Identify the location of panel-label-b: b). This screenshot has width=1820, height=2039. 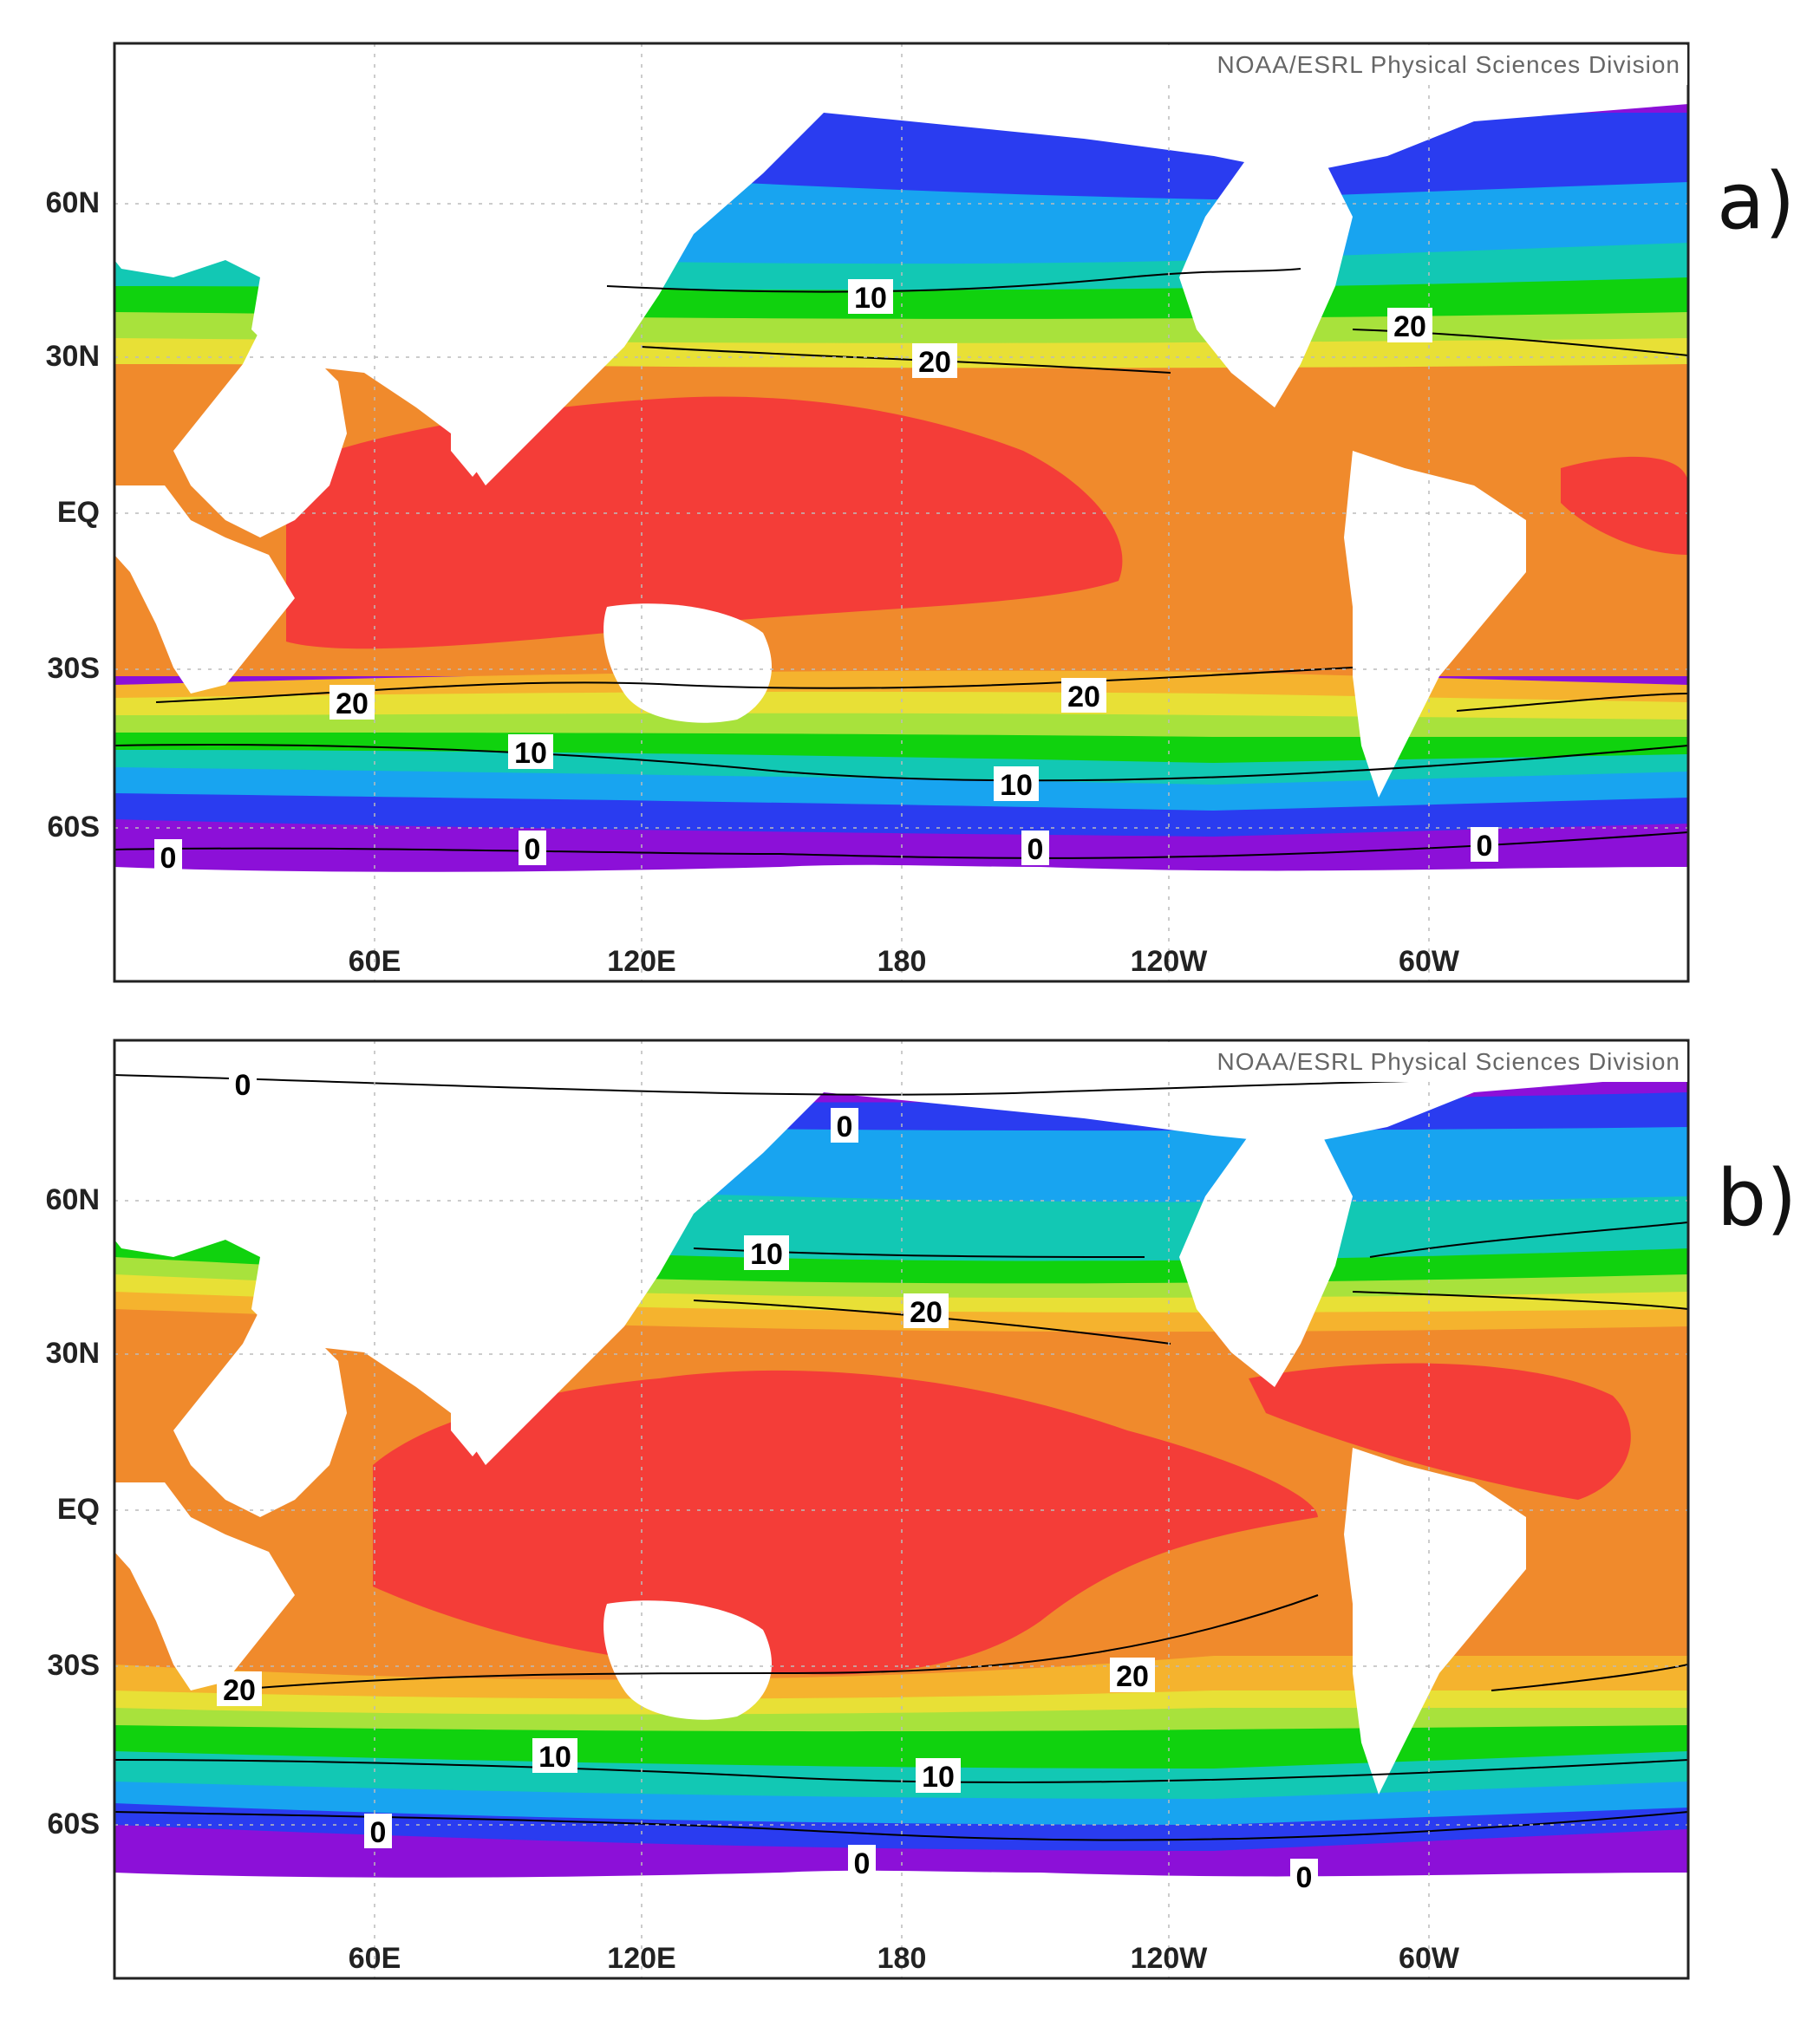
(1757, 1198).